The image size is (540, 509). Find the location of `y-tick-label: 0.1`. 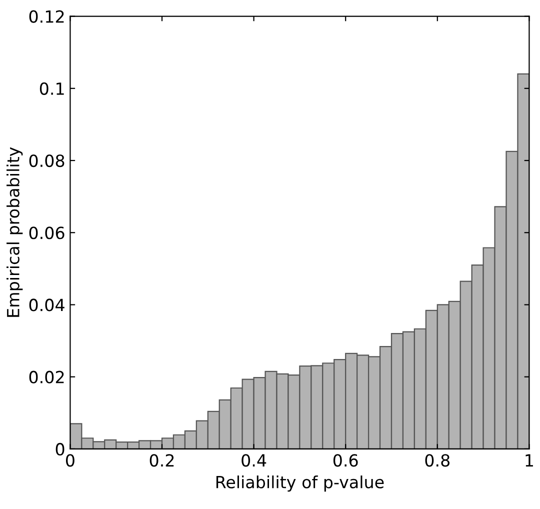

y-tick-label: 0.1 is located at coordinates (52, 88).